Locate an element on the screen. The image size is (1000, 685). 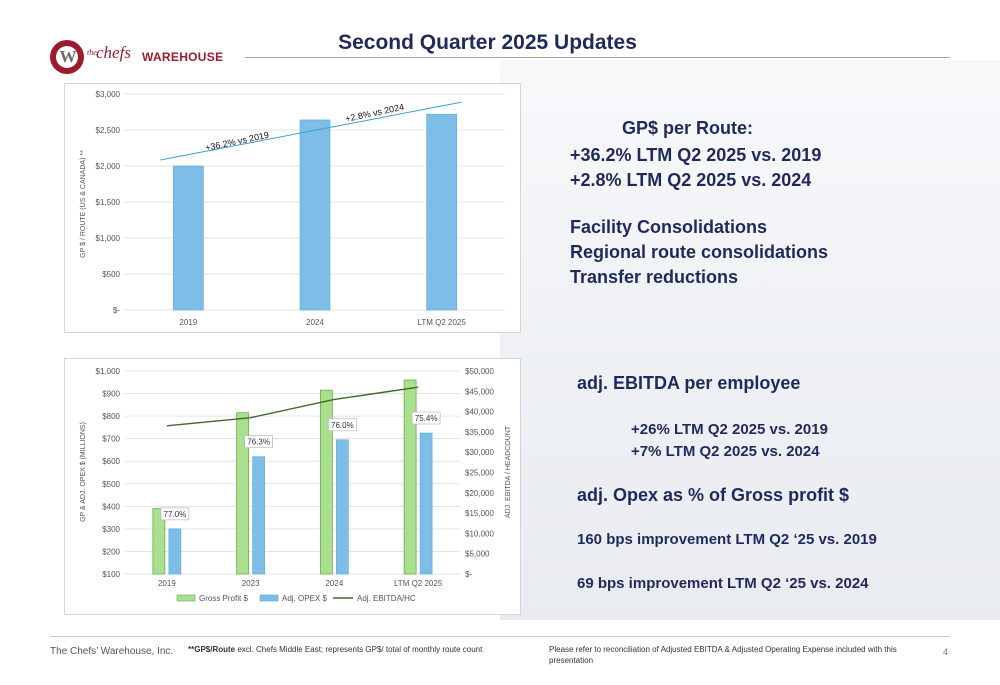
line-adj-ebitda-hc is located at coordinates (292, 406).